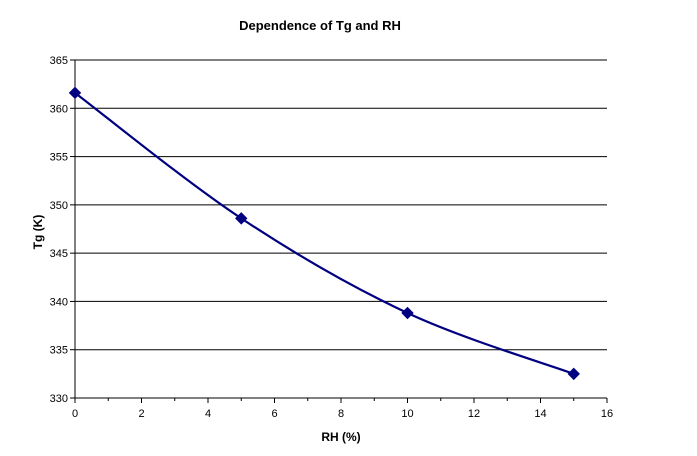 The height and width of the screenshot is (456, 697). I want to click on y-tick-label: 330, so click(59, 399).